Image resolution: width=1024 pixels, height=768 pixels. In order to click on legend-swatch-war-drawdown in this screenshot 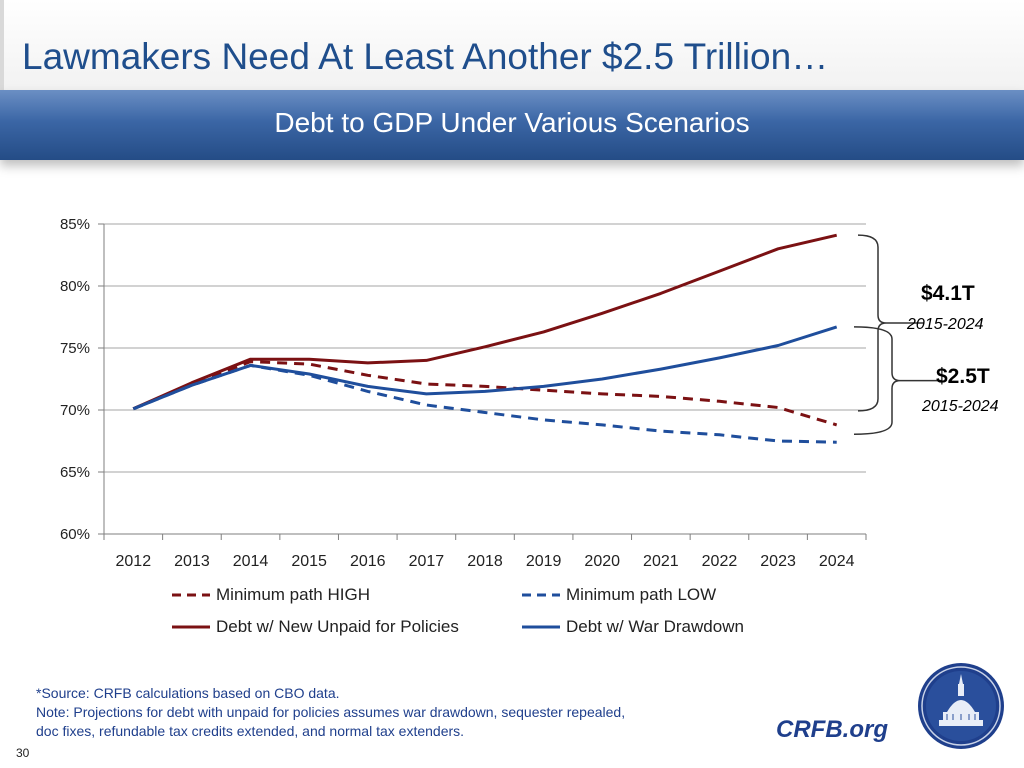, I will do `click(541, 627)`.